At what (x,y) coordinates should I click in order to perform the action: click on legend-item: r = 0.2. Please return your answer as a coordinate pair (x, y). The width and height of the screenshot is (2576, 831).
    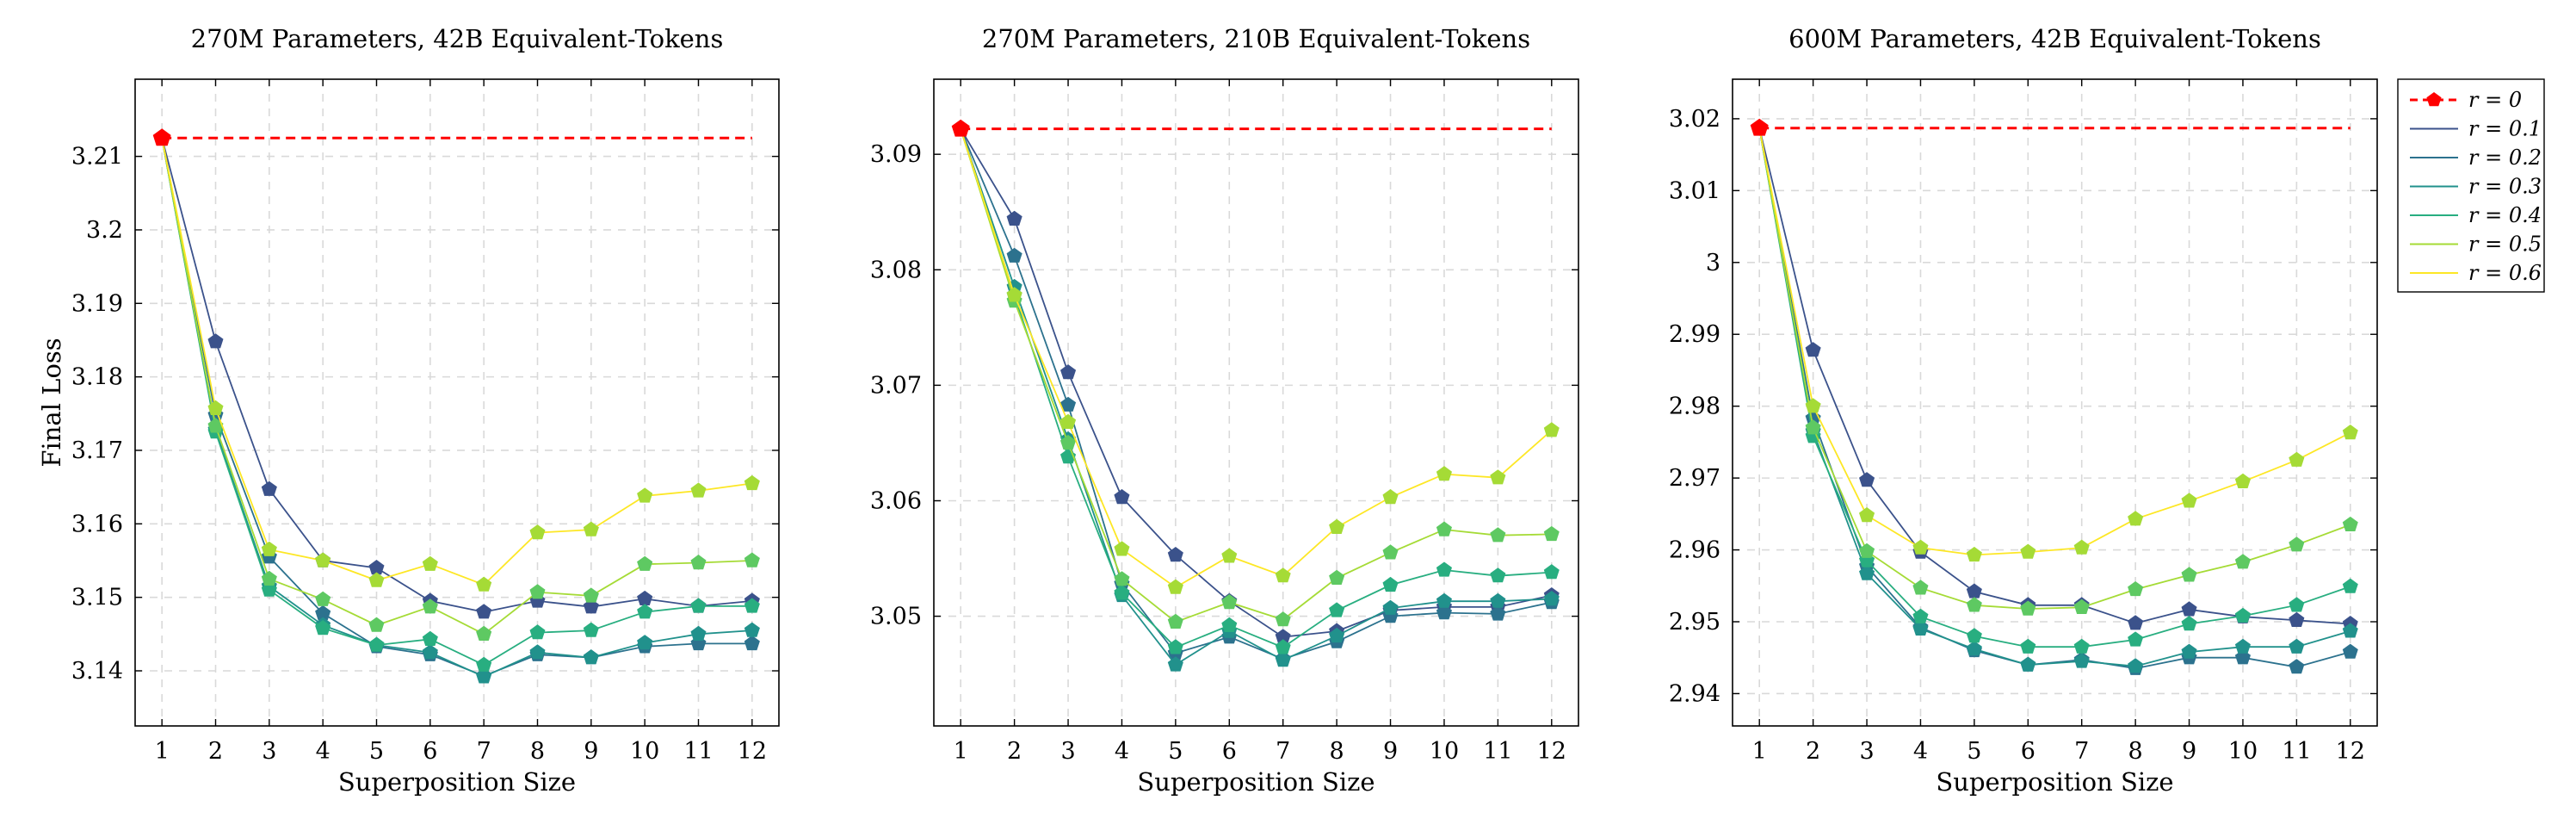
    Looking at the image, I should click on (2476, 158).